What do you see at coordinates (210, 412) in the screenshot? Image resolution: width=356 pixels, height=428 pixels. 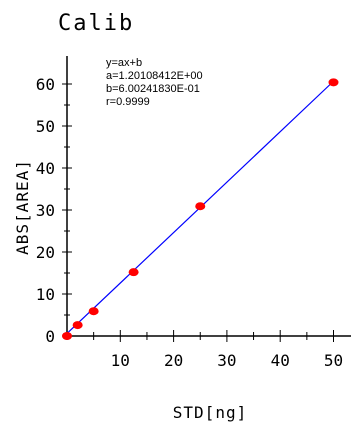 I see `x-axis-label: STD[ng]` at bounding box center [210, 412].